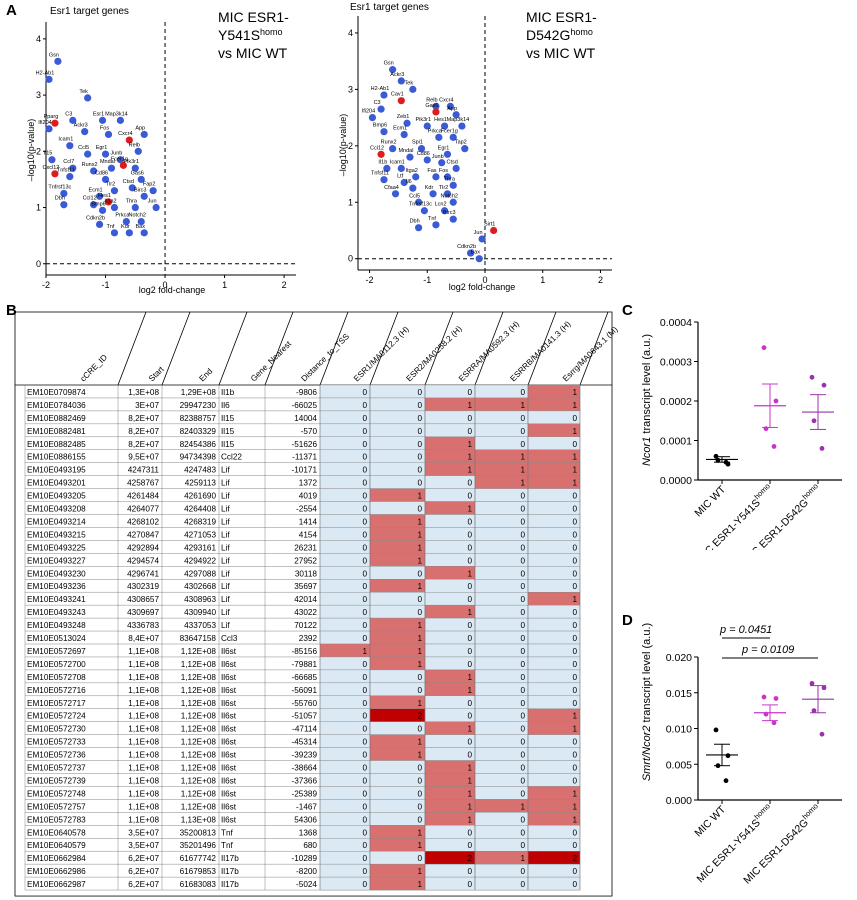 The width and height of the screenshot is (857, 900). Describe the element at coordinates (137, 173) in the screenshot. I see `point-label: Gas6` at that location.